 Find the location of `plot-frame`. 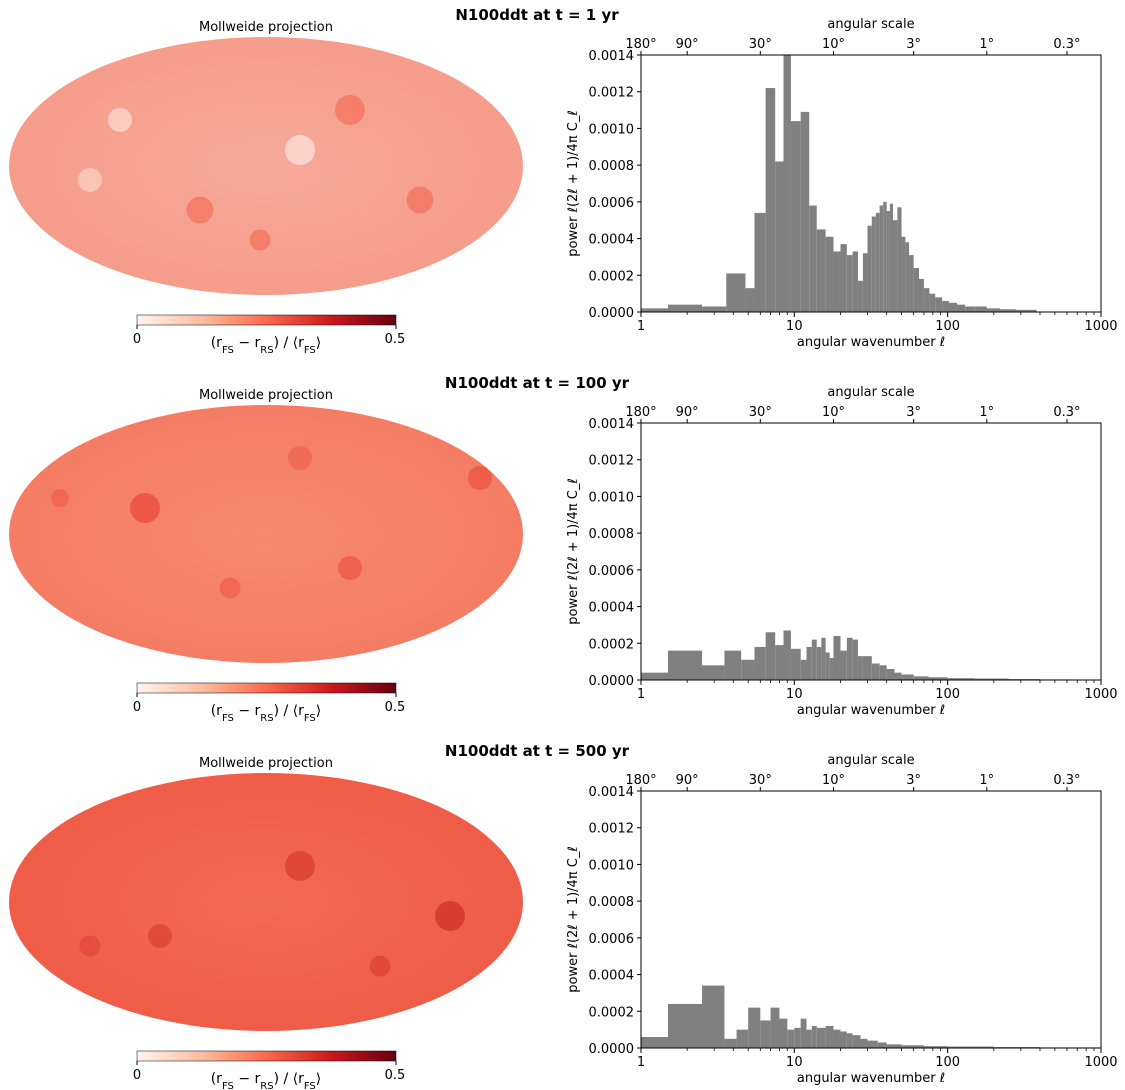

plot-frame is located at coordinates (871, 919).